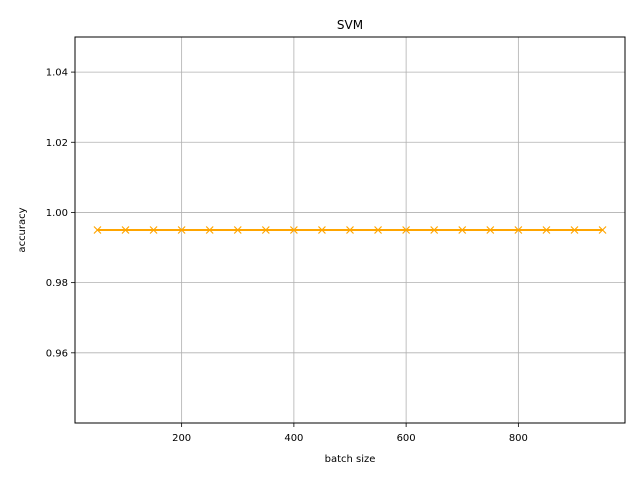 The width and height of the screenshot is (640, 480). Describe the element at coordinates (22, 229) in the screenshot. I see `y-axis-label: accuracy` at that location.